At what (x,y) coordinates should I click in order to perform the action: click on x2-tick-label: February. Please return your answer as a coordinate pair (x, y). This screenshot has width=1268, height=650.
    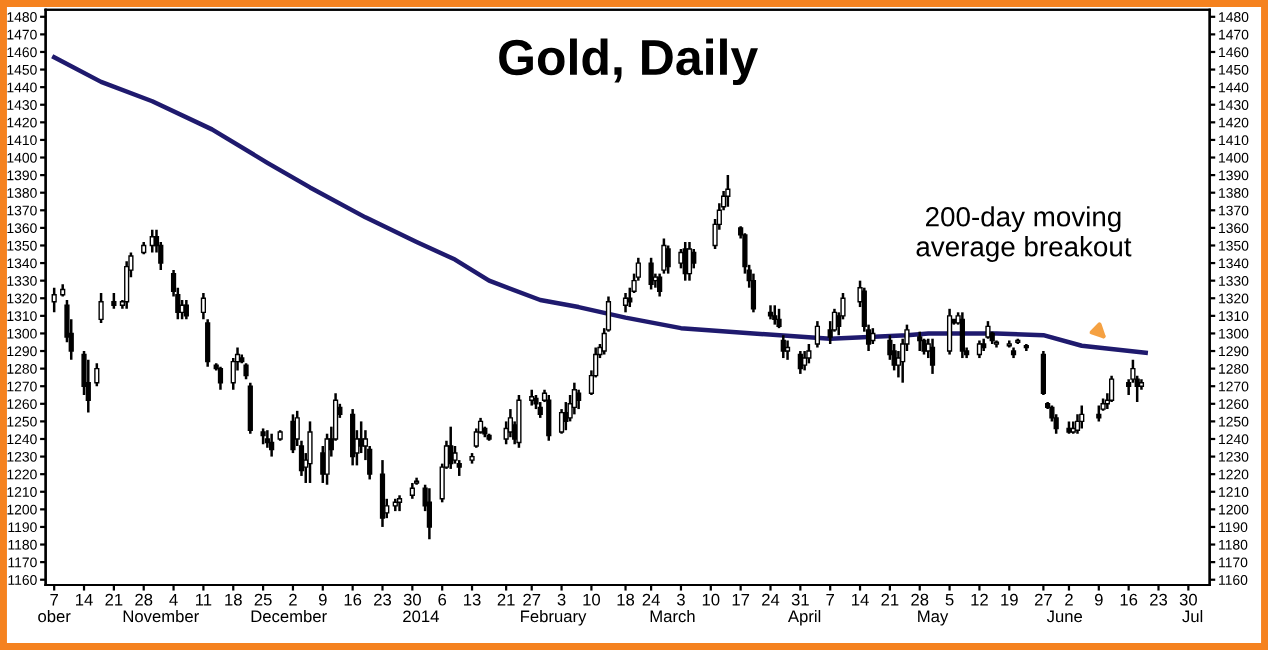
    Looking at the image, I should click on (554, 618).